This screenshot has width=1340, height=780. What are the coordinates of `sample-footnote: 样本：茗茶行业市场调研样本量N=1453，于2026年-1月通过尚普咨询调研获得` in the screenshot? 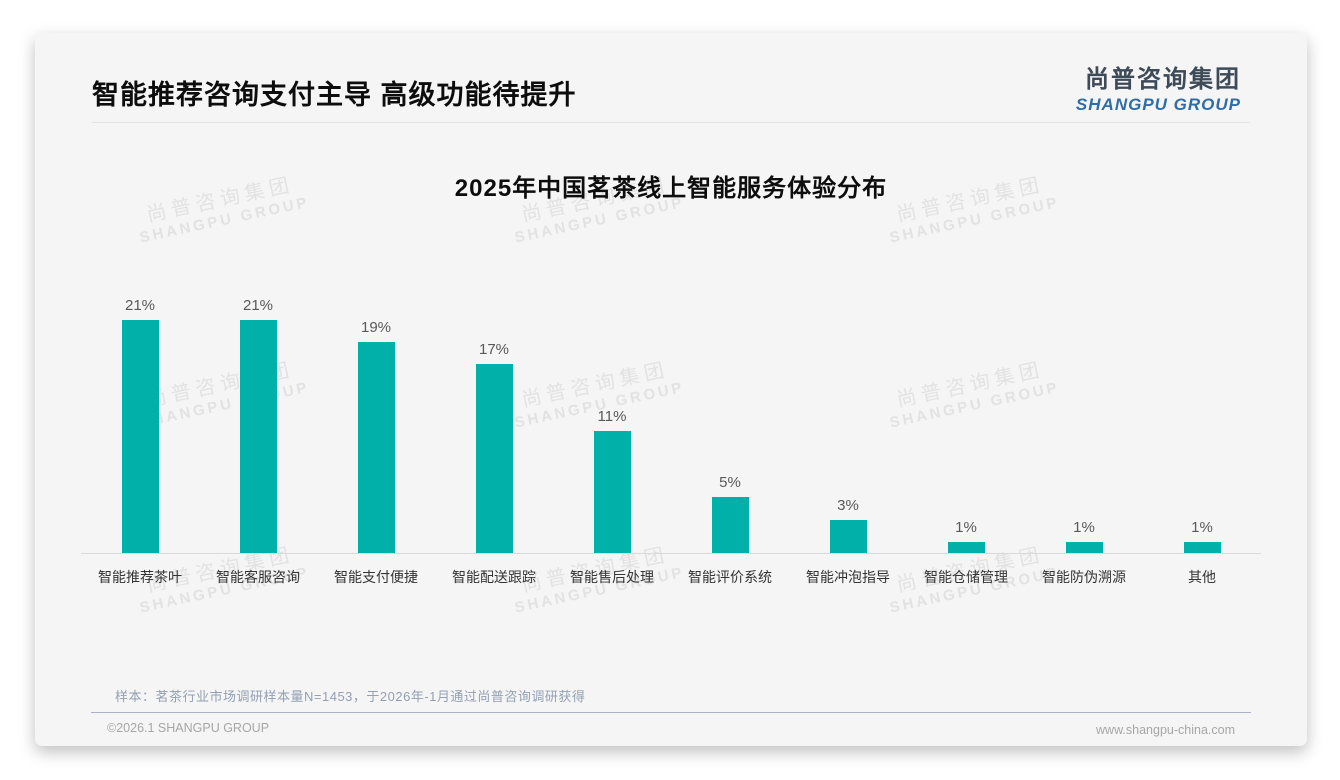 It's located at (350, 696).